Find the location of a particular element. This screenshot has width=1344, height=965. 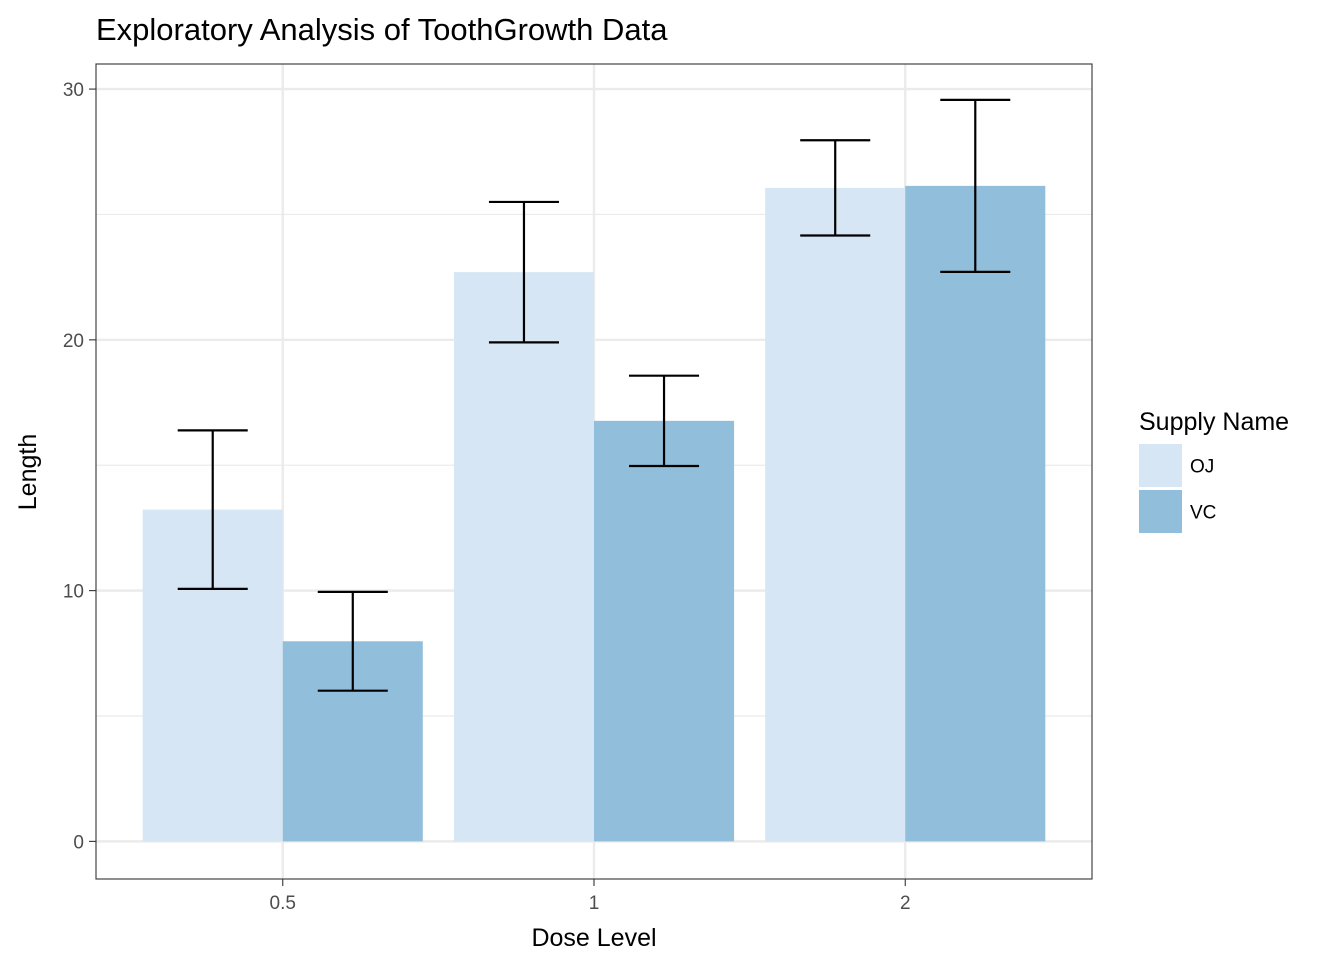

x-axis-label: Dose Level is located at coordinates (593, 938).